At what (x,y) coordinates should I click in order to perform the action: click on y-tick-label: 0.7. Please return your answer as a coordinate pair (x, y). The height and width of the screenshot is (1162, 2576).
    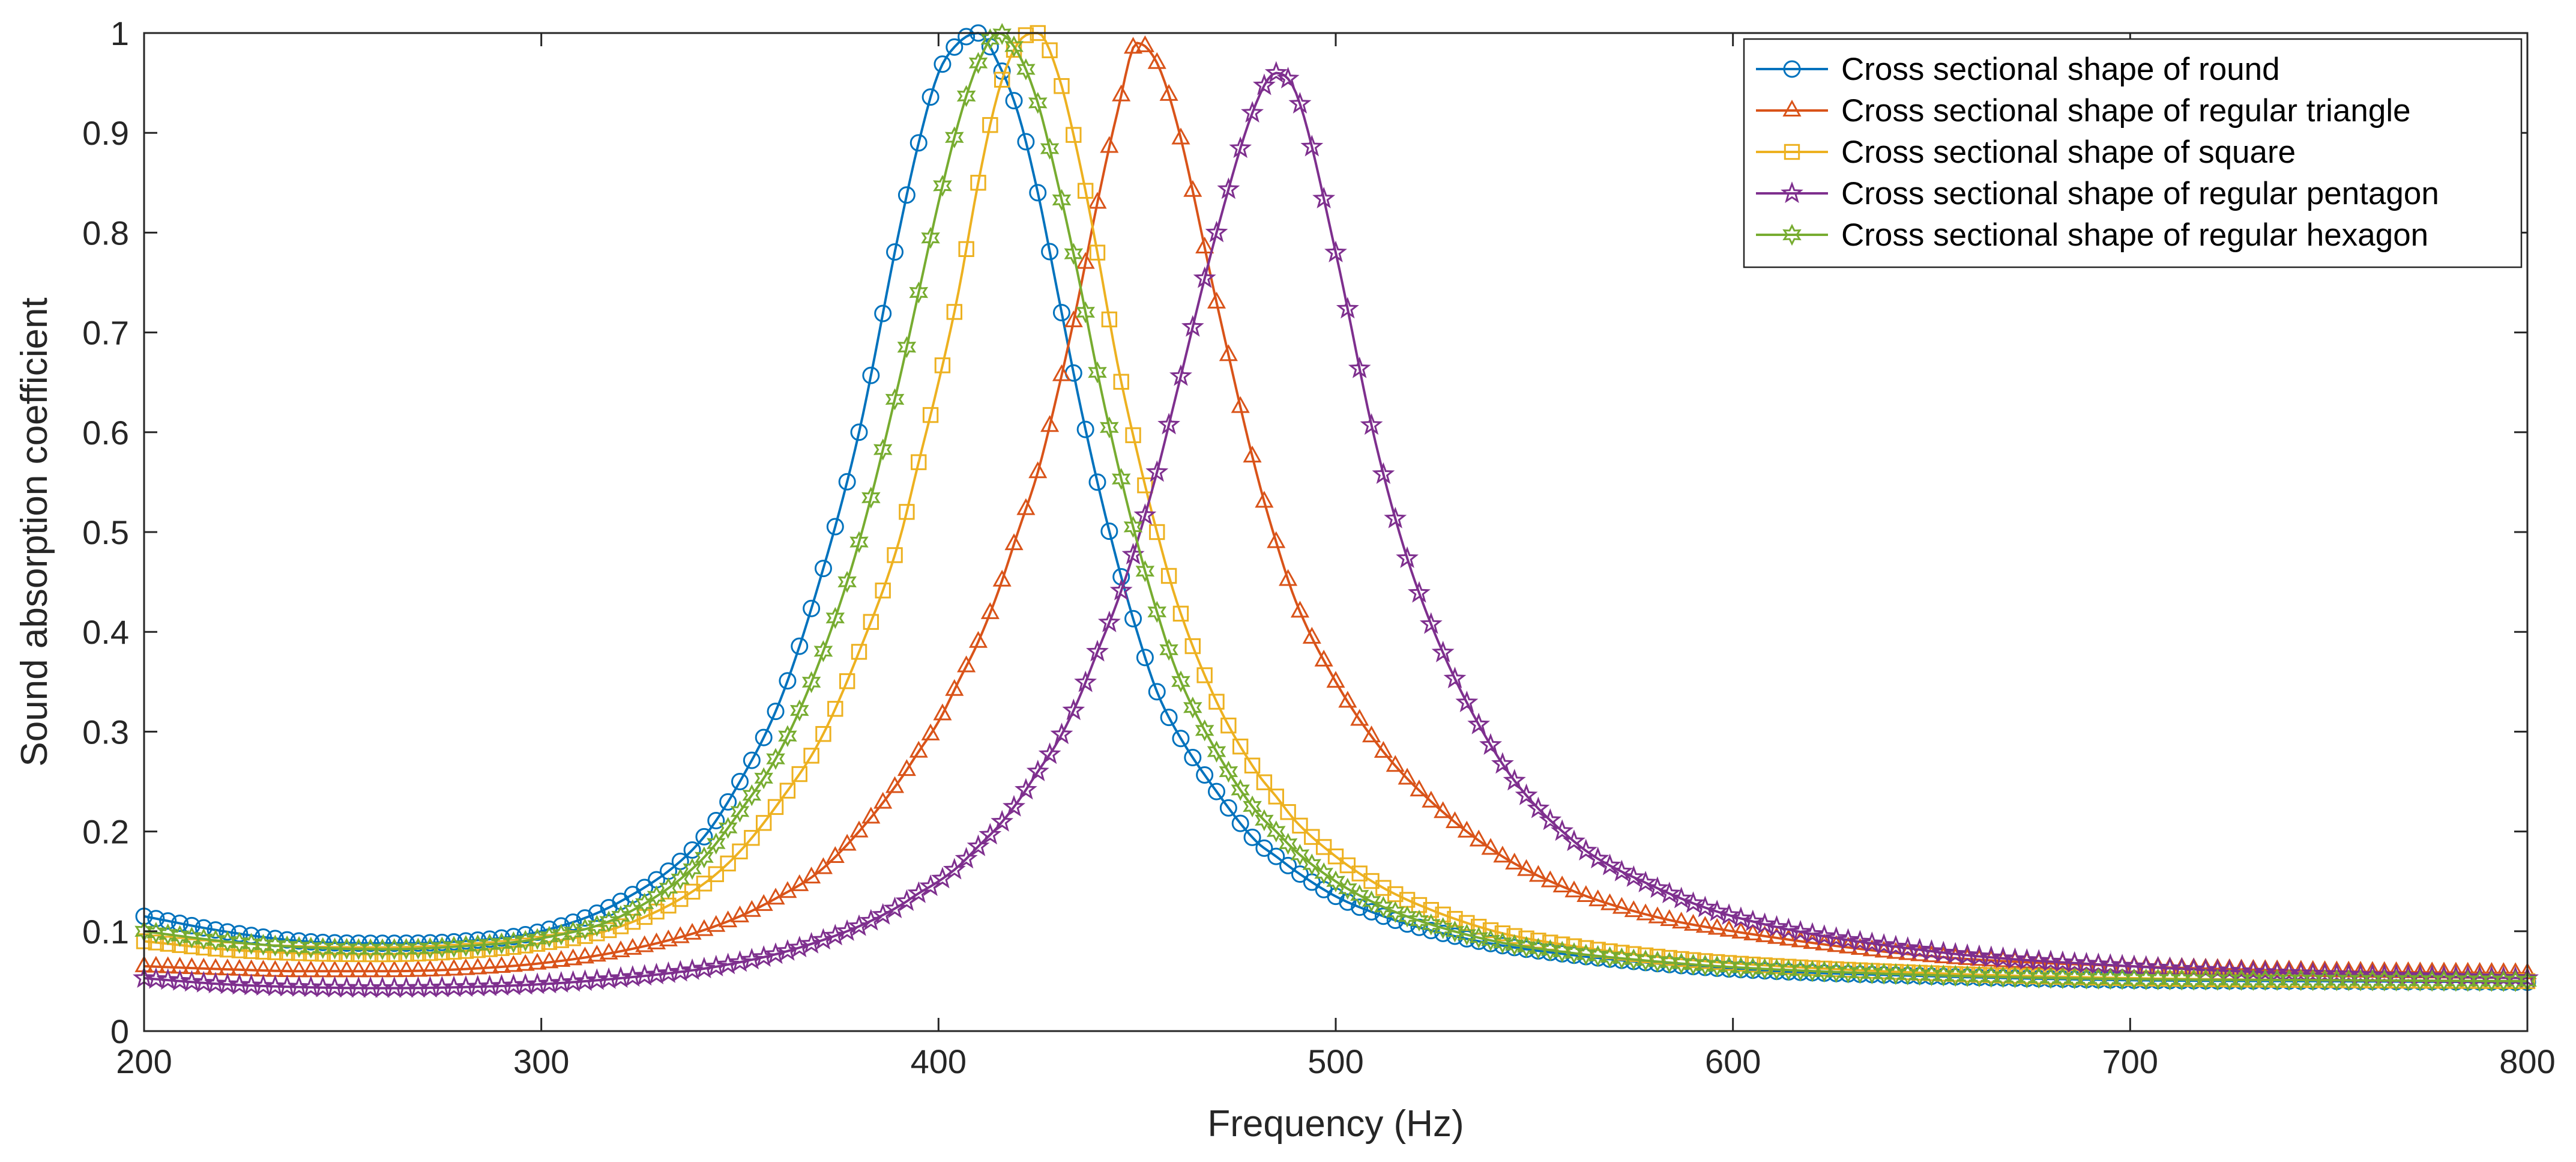
    Looking at the image, I should click on (105, 333).